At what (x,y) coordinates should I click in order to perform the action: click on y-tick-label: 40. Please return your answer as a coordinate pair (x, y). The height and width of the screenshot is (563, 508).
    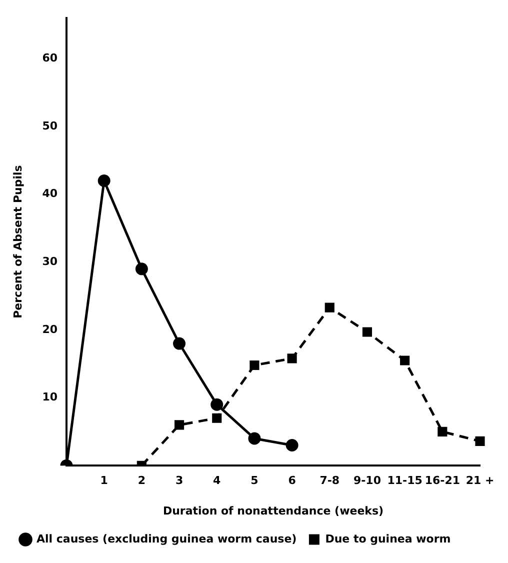
    Looking at the image, I should click on (50, 193).